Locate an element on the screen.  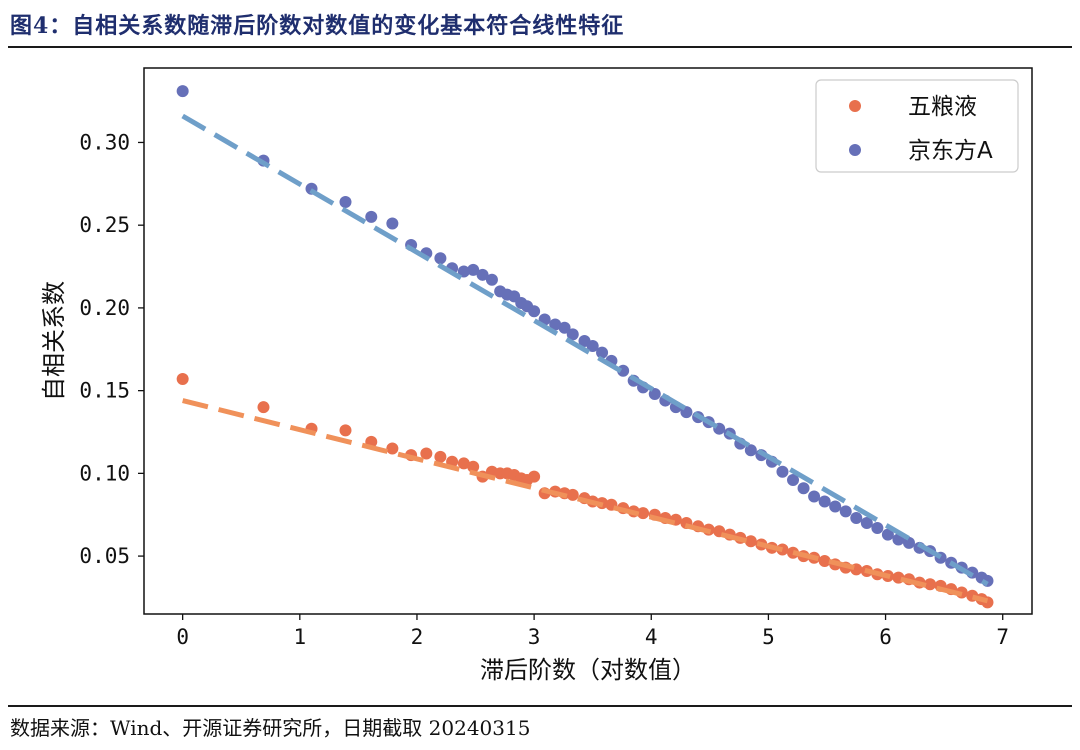
x-tick-label: 6 is located at coordinates (885, 637).